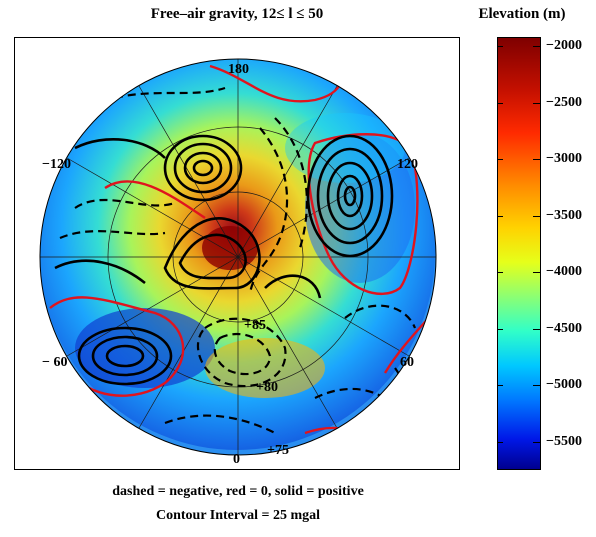  I want to click on lon-label-minus-60: − 60, so click(54, 362).